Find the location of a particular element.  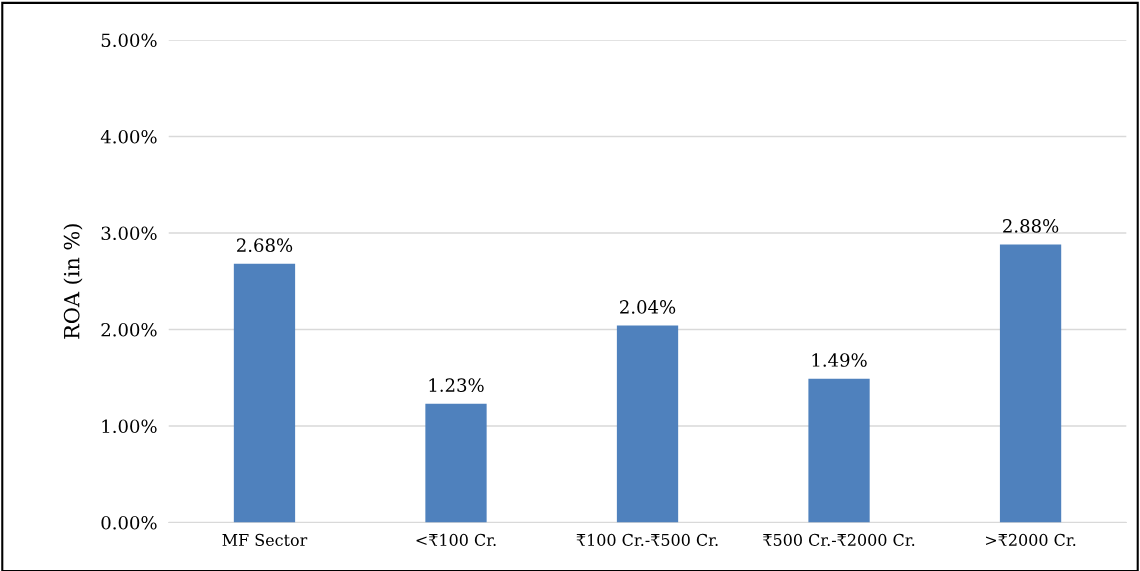

x-tick-label: ₹500 Cr.-₹2000 Cr. is located at coordinates (839, 539).